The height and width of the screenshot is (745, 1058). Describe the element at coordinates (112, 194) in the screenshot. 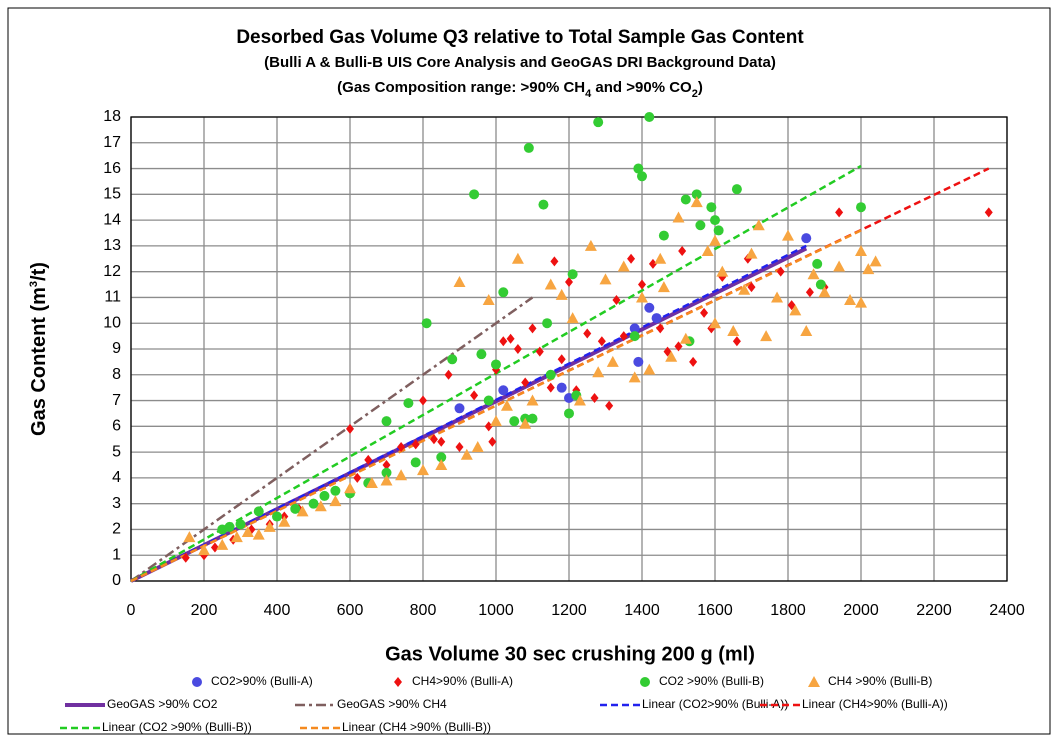

I see `y-tick-label: 15` at that location.